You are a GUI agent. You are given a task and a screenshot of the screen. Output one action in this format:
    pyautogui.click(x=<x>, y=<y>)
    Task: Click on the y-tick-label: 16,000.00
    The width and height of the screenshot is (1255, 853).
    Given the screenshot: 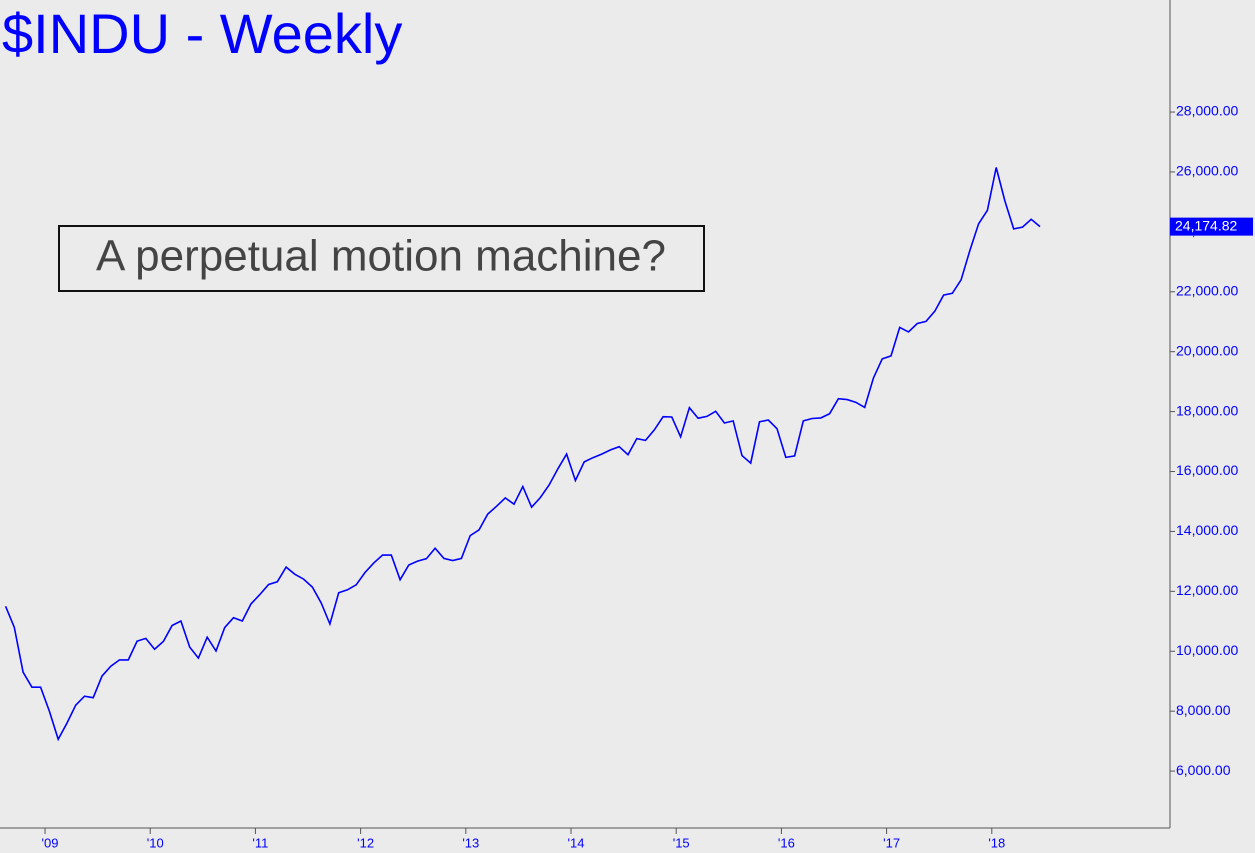 What is the action you would take?
    pyautogui.click(x=1207, y=470)
    